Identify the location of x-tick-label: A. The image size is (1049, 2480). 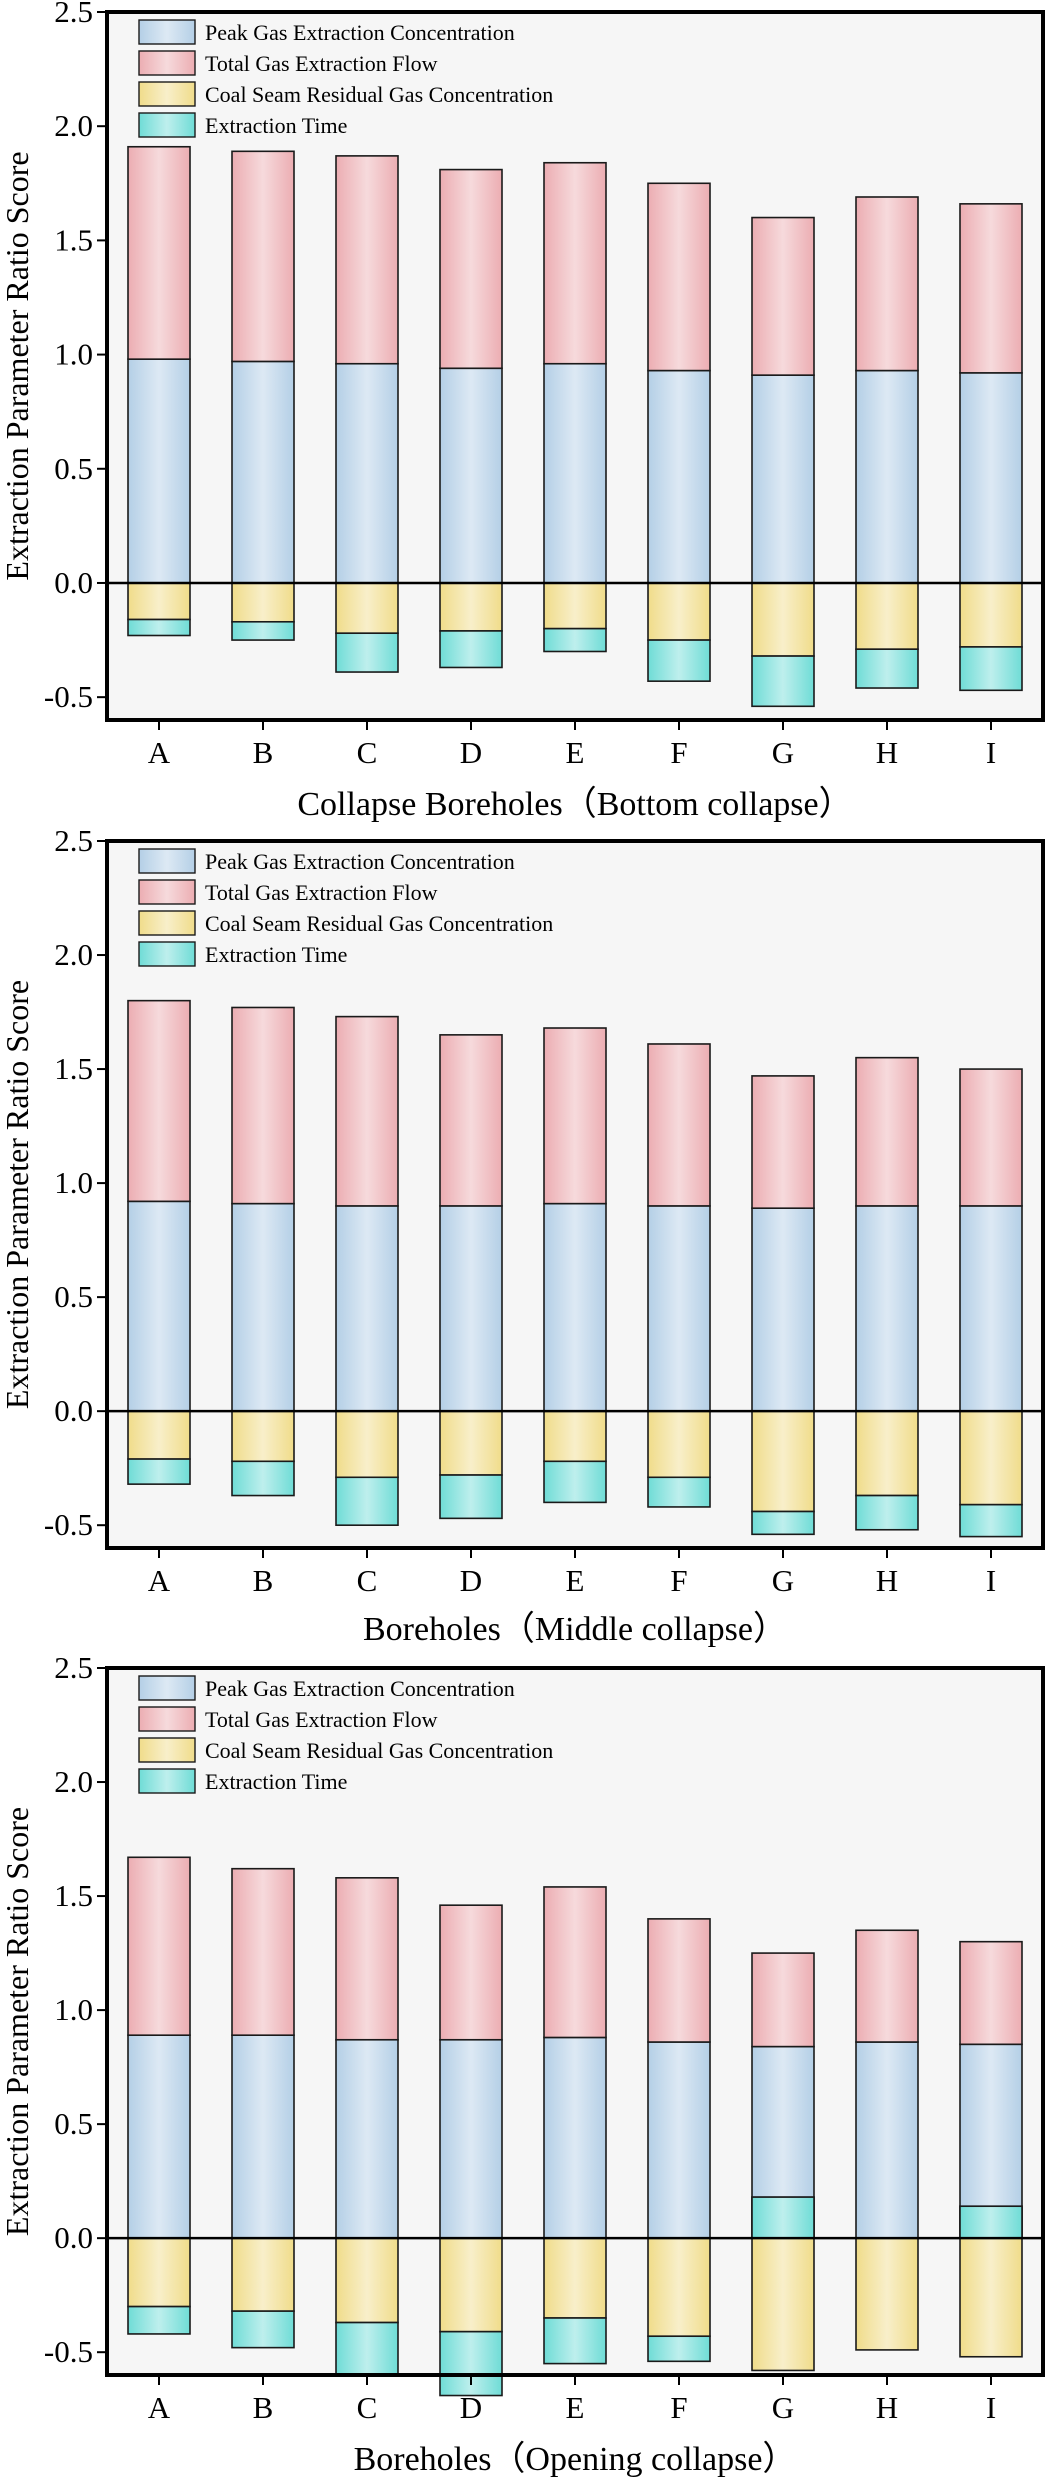
(159, 2407).